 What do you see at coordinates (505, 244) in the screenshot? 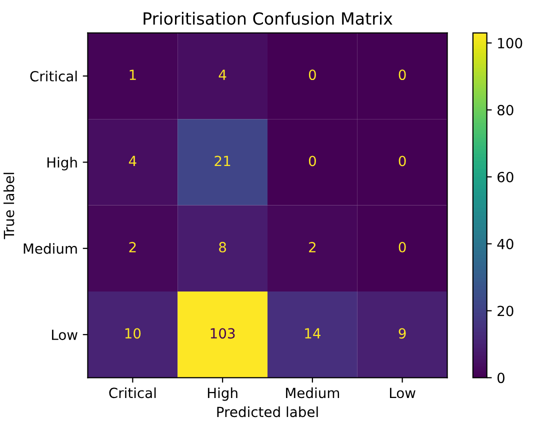
I see `color-bar-label: 40` at bounding box center [505, 244].